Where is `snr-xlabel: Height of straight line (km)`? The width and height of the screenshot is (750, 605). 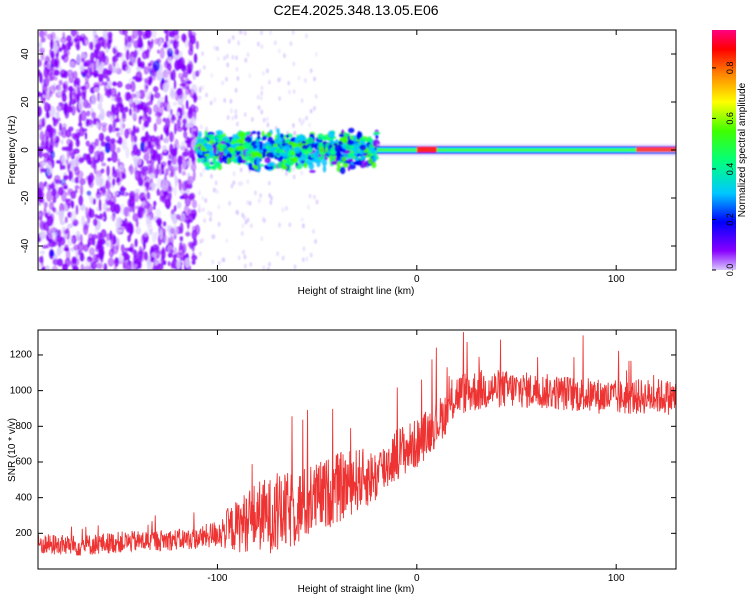
snr-xlabel: Height of straight line (km) is located at coordinates (356, 589).